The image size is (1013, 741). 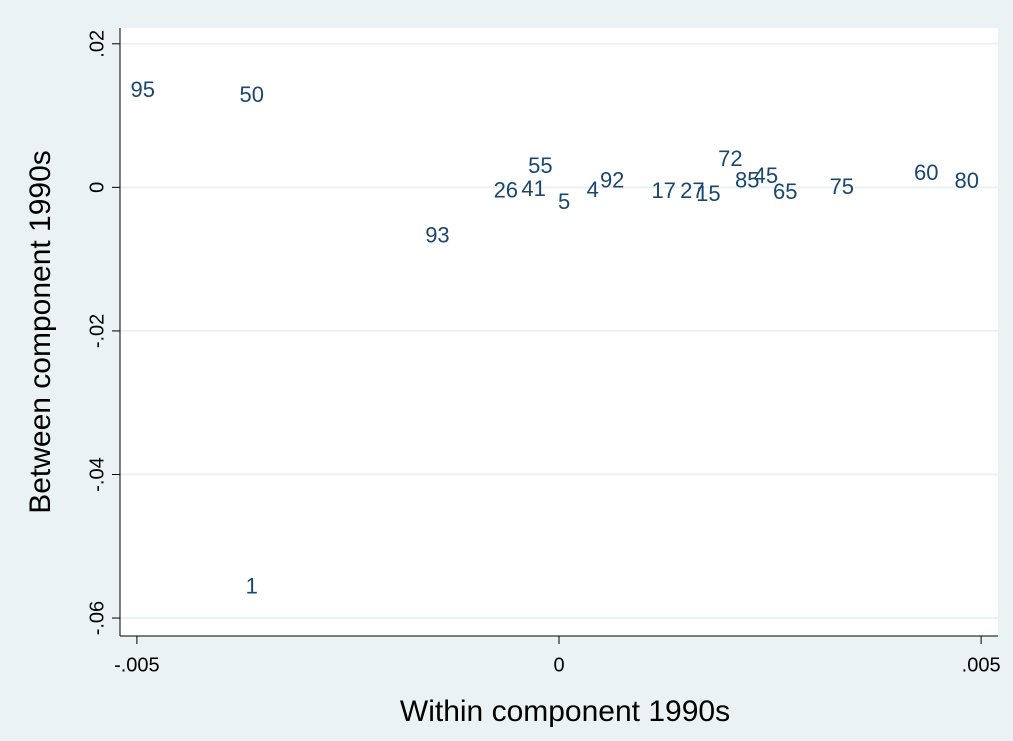 I want to click on y-tick-label: -.02, so click(x=97, y=331).